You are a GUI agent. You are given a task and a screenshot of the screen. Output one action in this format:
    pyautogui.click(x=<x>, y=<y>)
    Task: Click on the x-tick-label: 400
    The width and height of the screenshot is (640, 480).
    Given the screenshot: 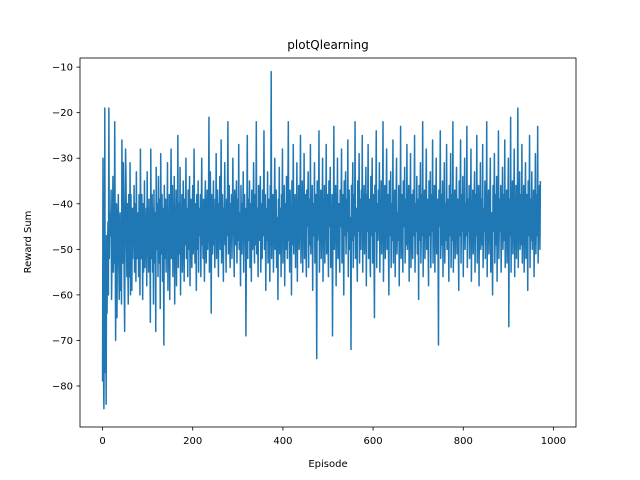 What is the action you would take?
    pyautogui.click(x=282, y=441)
    